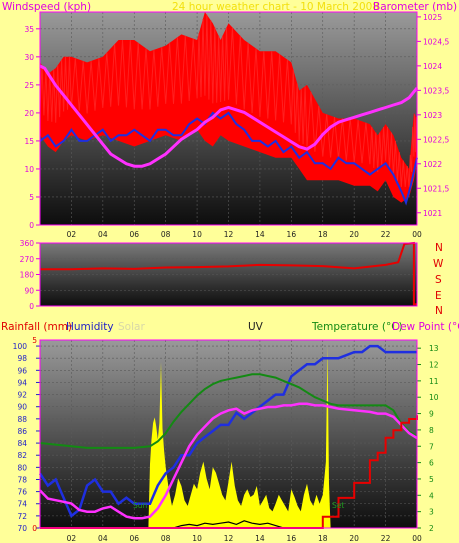 This screenshot has height=543, width=459. Describe the element at coordinates (22, 516) in the screenshot. I see `humidity-tick-label: 72` at that location.